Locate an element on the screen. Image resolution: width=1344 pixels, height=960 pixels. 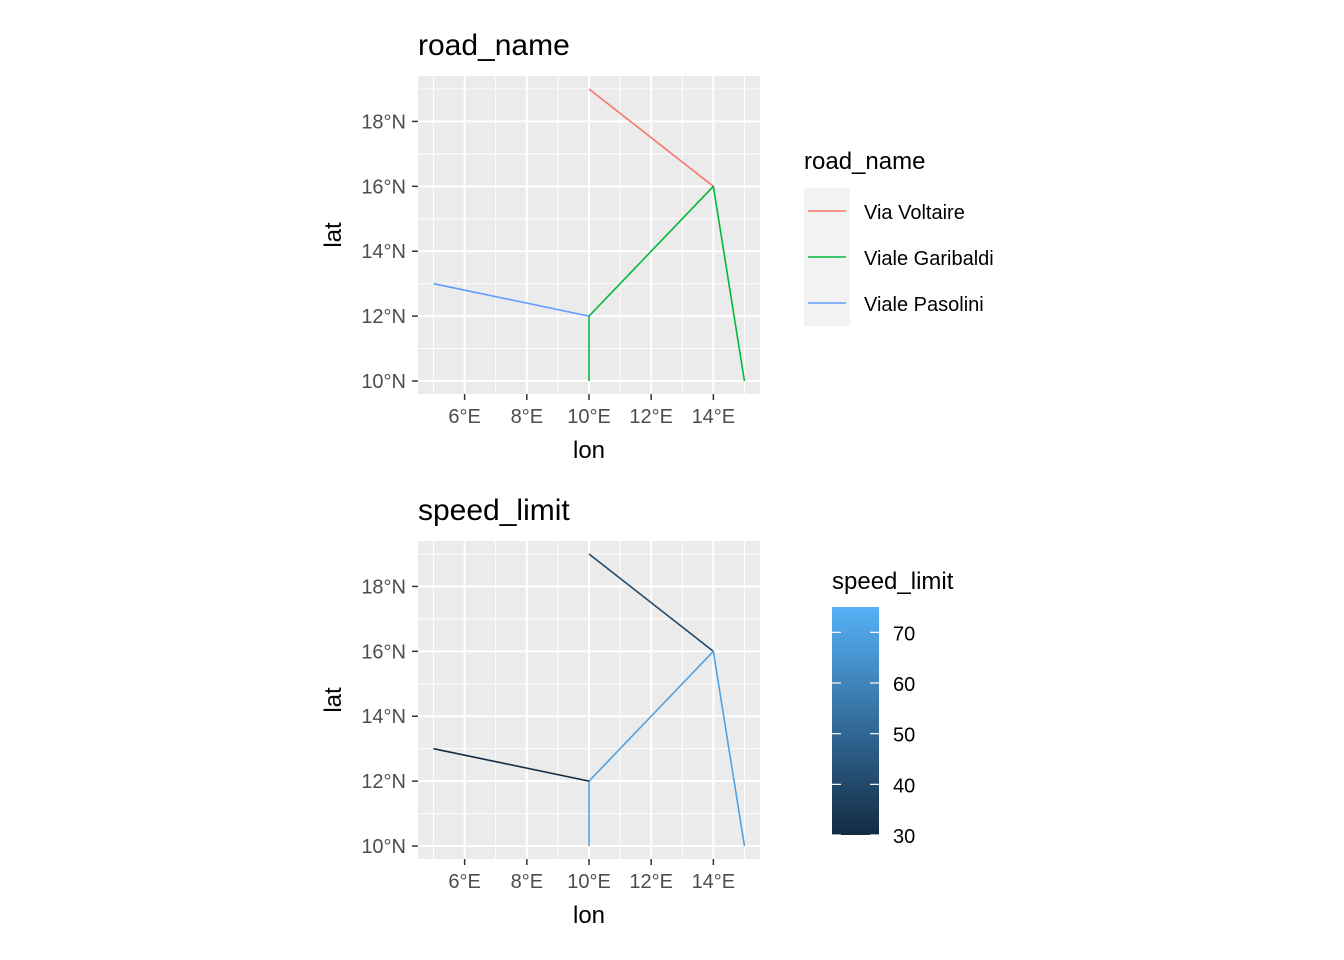
legend-label: Viale Garibaldi is located at coordinates (929, 259).